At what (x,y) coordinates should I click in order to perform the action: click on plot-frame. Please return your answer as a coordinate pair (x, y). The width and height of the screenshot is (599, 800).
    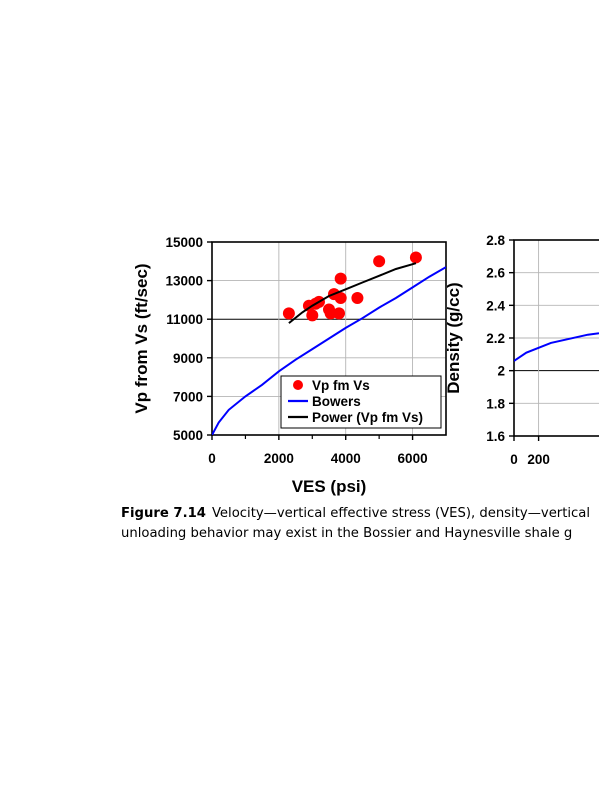
    Looking at the image, I should click on (329, 338).